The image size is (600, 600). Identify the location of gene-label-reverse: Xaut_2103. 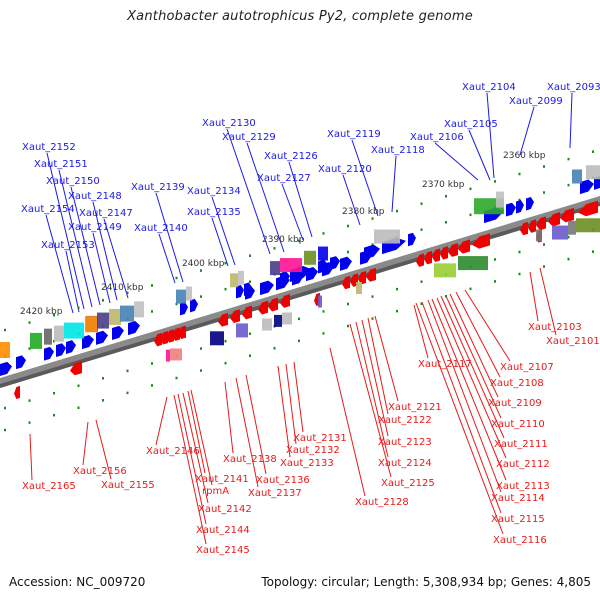
(555, 327).